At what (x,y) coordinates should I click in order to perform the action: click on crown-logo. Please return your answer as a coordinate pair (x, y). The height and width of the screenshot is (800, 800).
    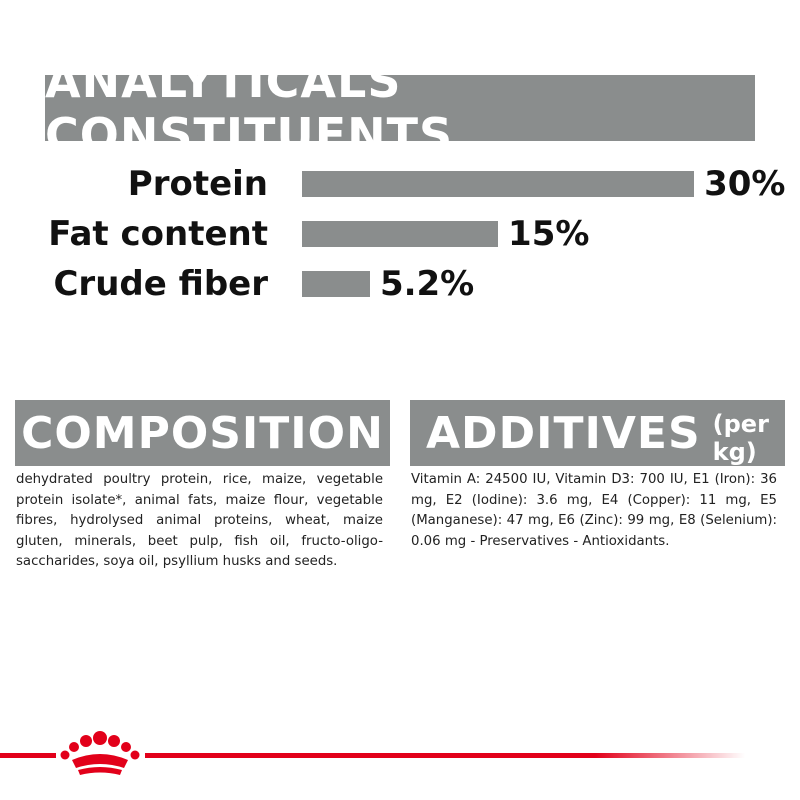
    Looking at the image, I should click on (100, 753).